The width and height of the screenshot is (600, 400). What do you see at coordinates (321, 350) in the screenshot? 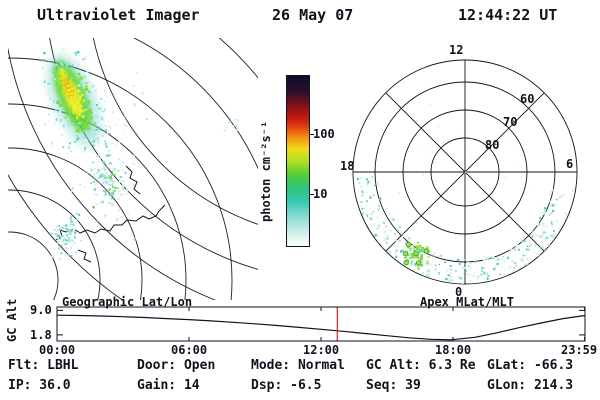
I see `time-tick-1200: 12:00` at bounding box center [321, 350].